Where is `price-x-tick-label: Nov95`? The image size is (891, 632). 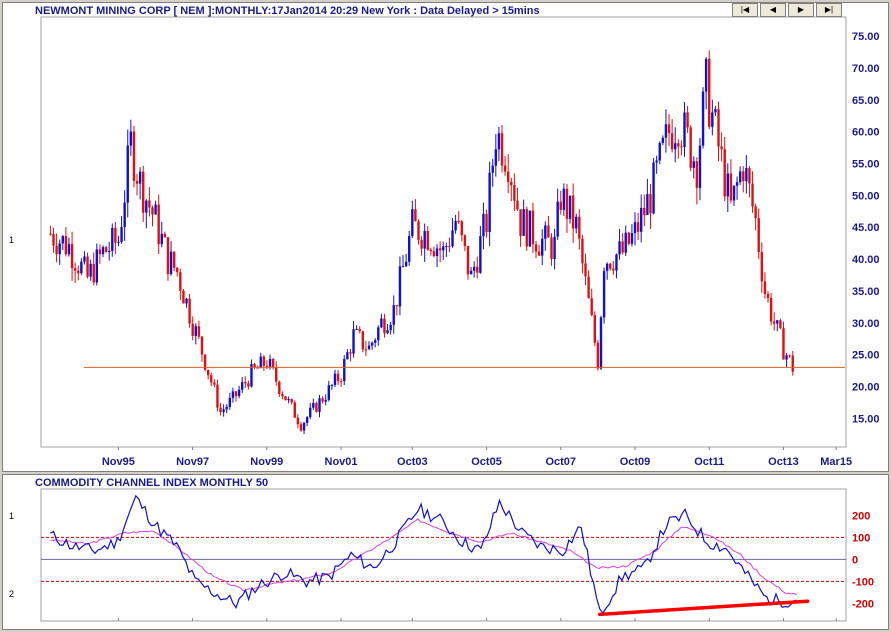 price-x-tick-label: Nov95 is located at coordinates (118, 462).